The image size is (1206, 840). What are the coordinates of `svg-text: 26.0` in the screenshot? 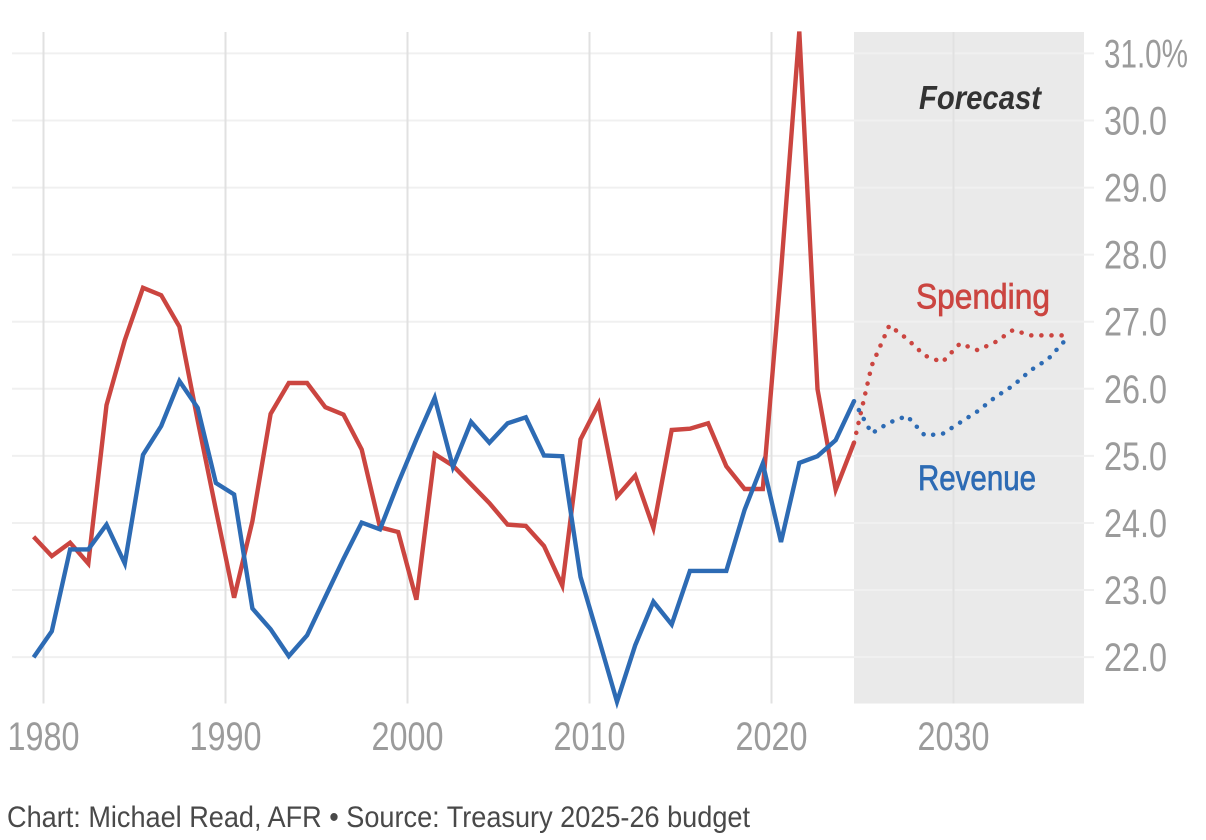 It's located at (1135, 390).